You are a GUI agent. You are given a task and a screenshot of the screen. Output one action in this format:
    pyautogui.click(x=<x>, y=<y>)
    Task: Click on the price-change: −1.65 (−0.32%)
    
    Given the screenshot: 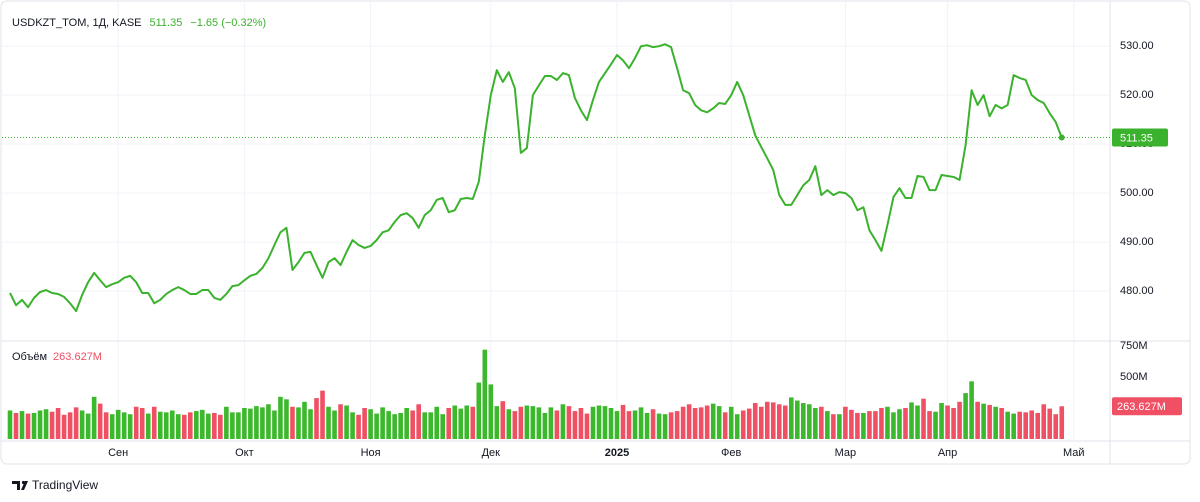 What is the action you would take?
    pyautogui.click(x=228, y=23)
    